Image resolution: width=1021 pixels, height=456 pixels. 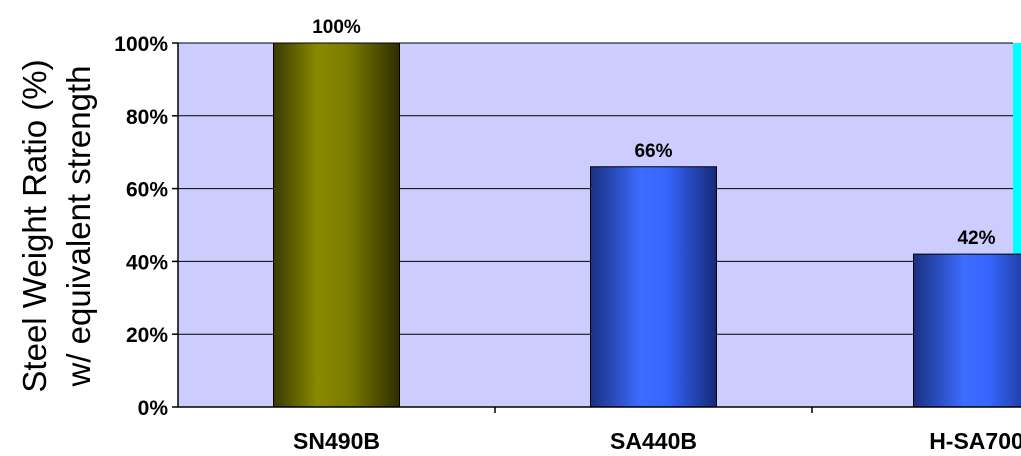 What do you see at coordinates (336, 441) in the screenshot?
I see `category-label: SN490B` at bounding box center [336, 441].